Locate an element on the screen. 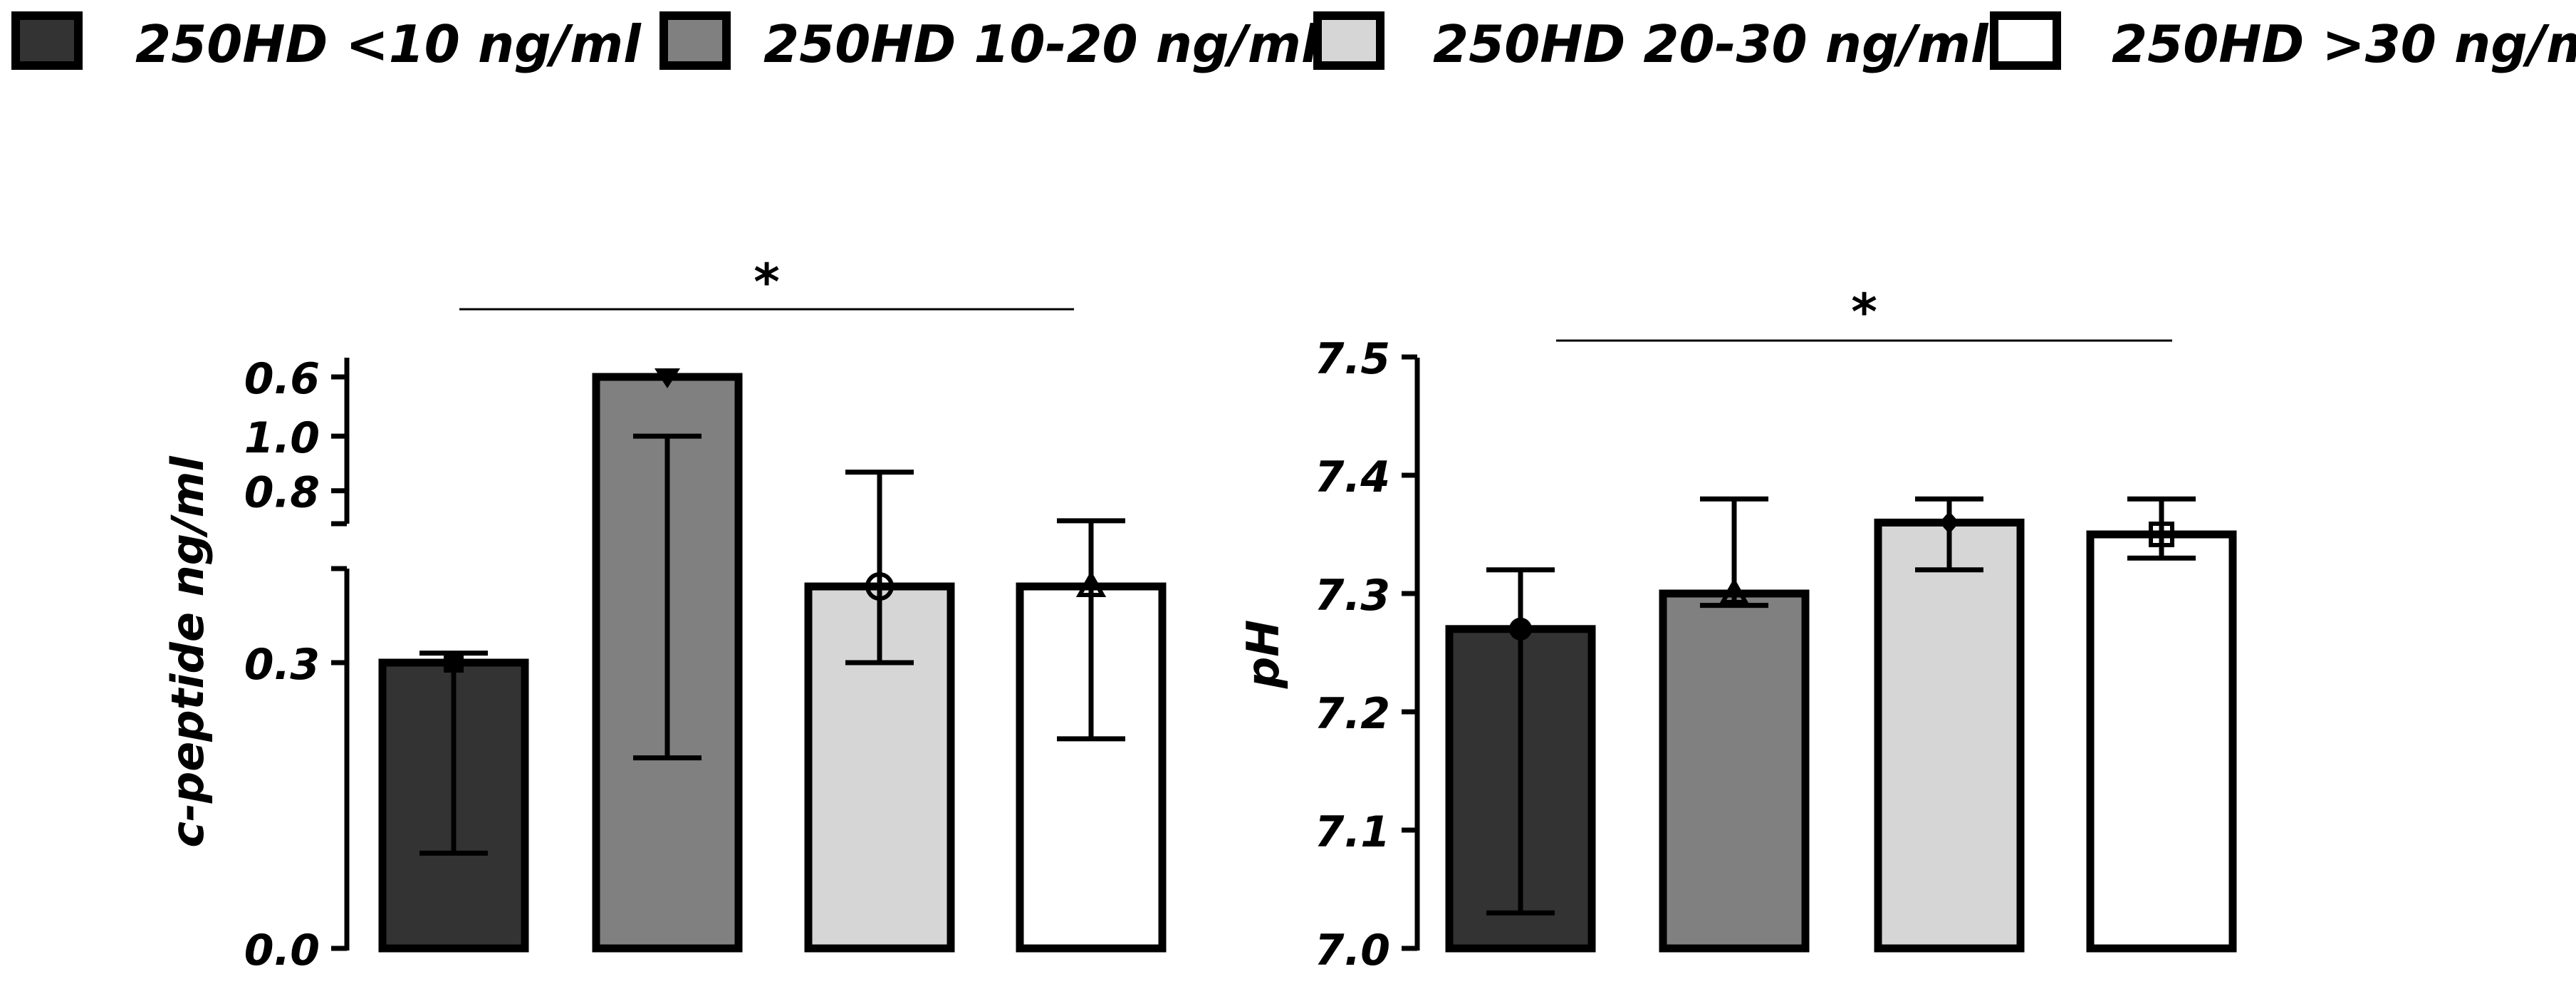  legend-item: 250HD <10 ng/ml is located at coordinates (326, 42).